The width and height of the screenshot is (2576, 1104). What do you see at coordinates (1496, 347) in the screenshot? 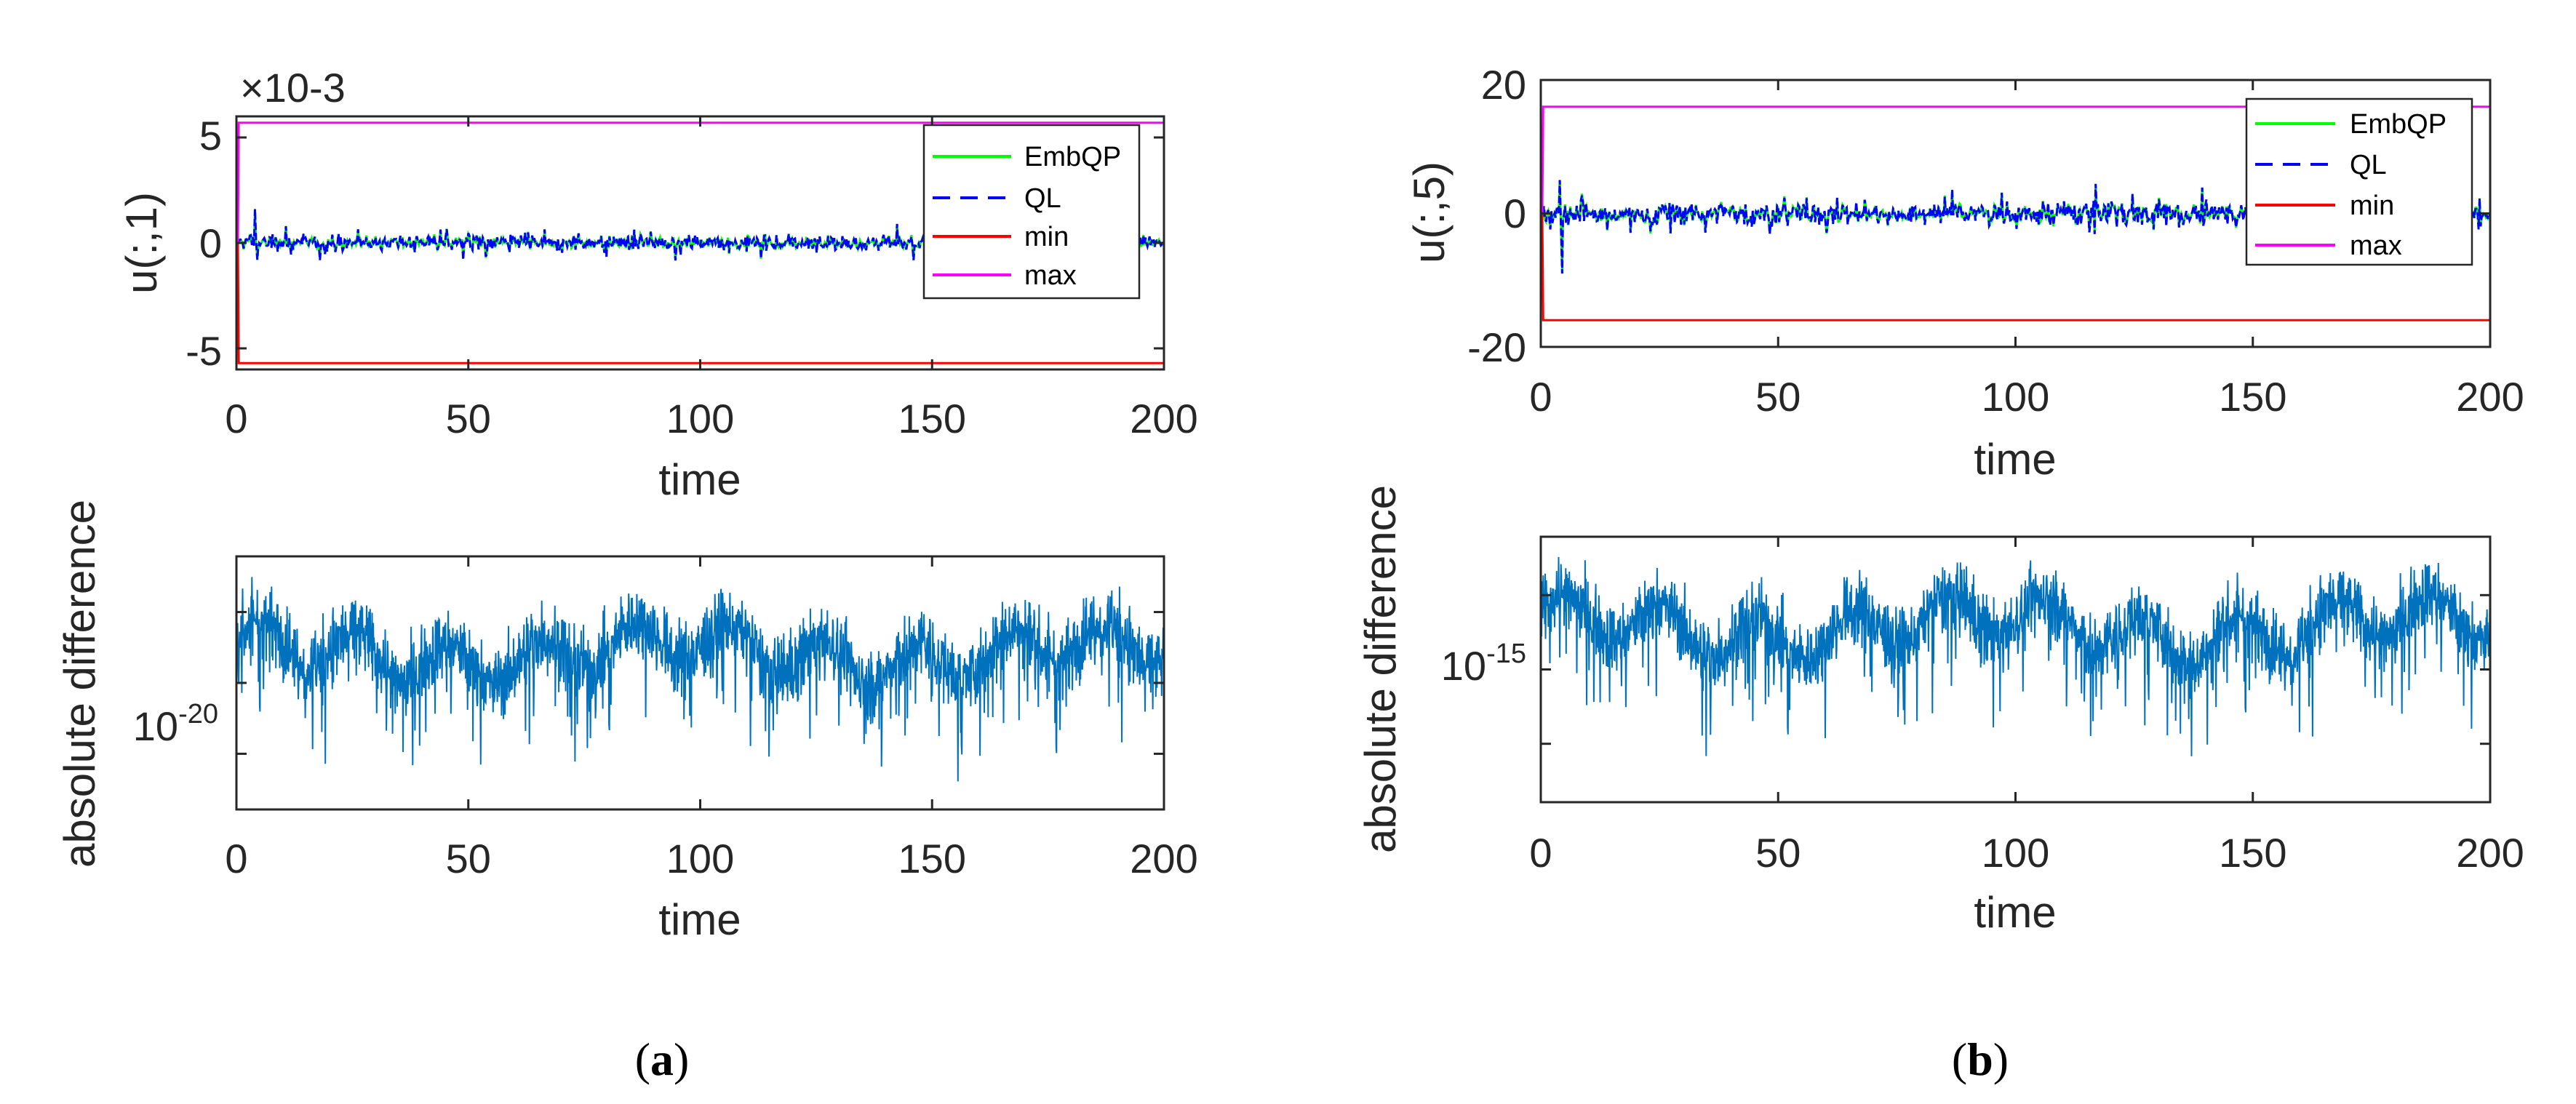
I see `ytick-label: -20` at bounding box center [1496, 347].